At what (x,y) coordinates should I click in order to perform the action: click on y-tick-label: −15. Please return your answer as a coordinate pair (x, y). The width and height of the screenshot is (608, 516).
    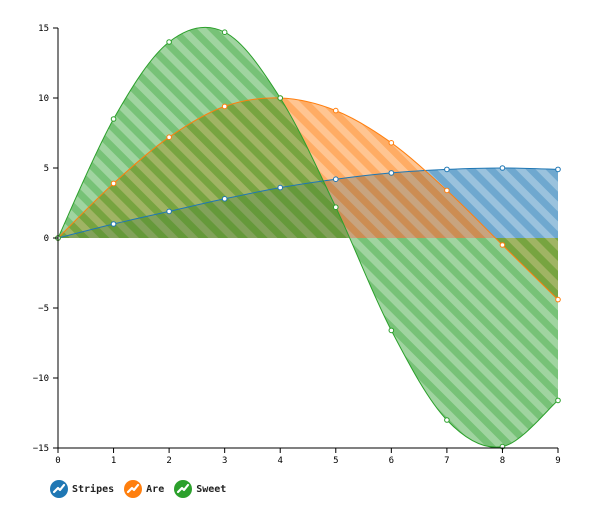
    Looking at the image, I should click on (41, 449).